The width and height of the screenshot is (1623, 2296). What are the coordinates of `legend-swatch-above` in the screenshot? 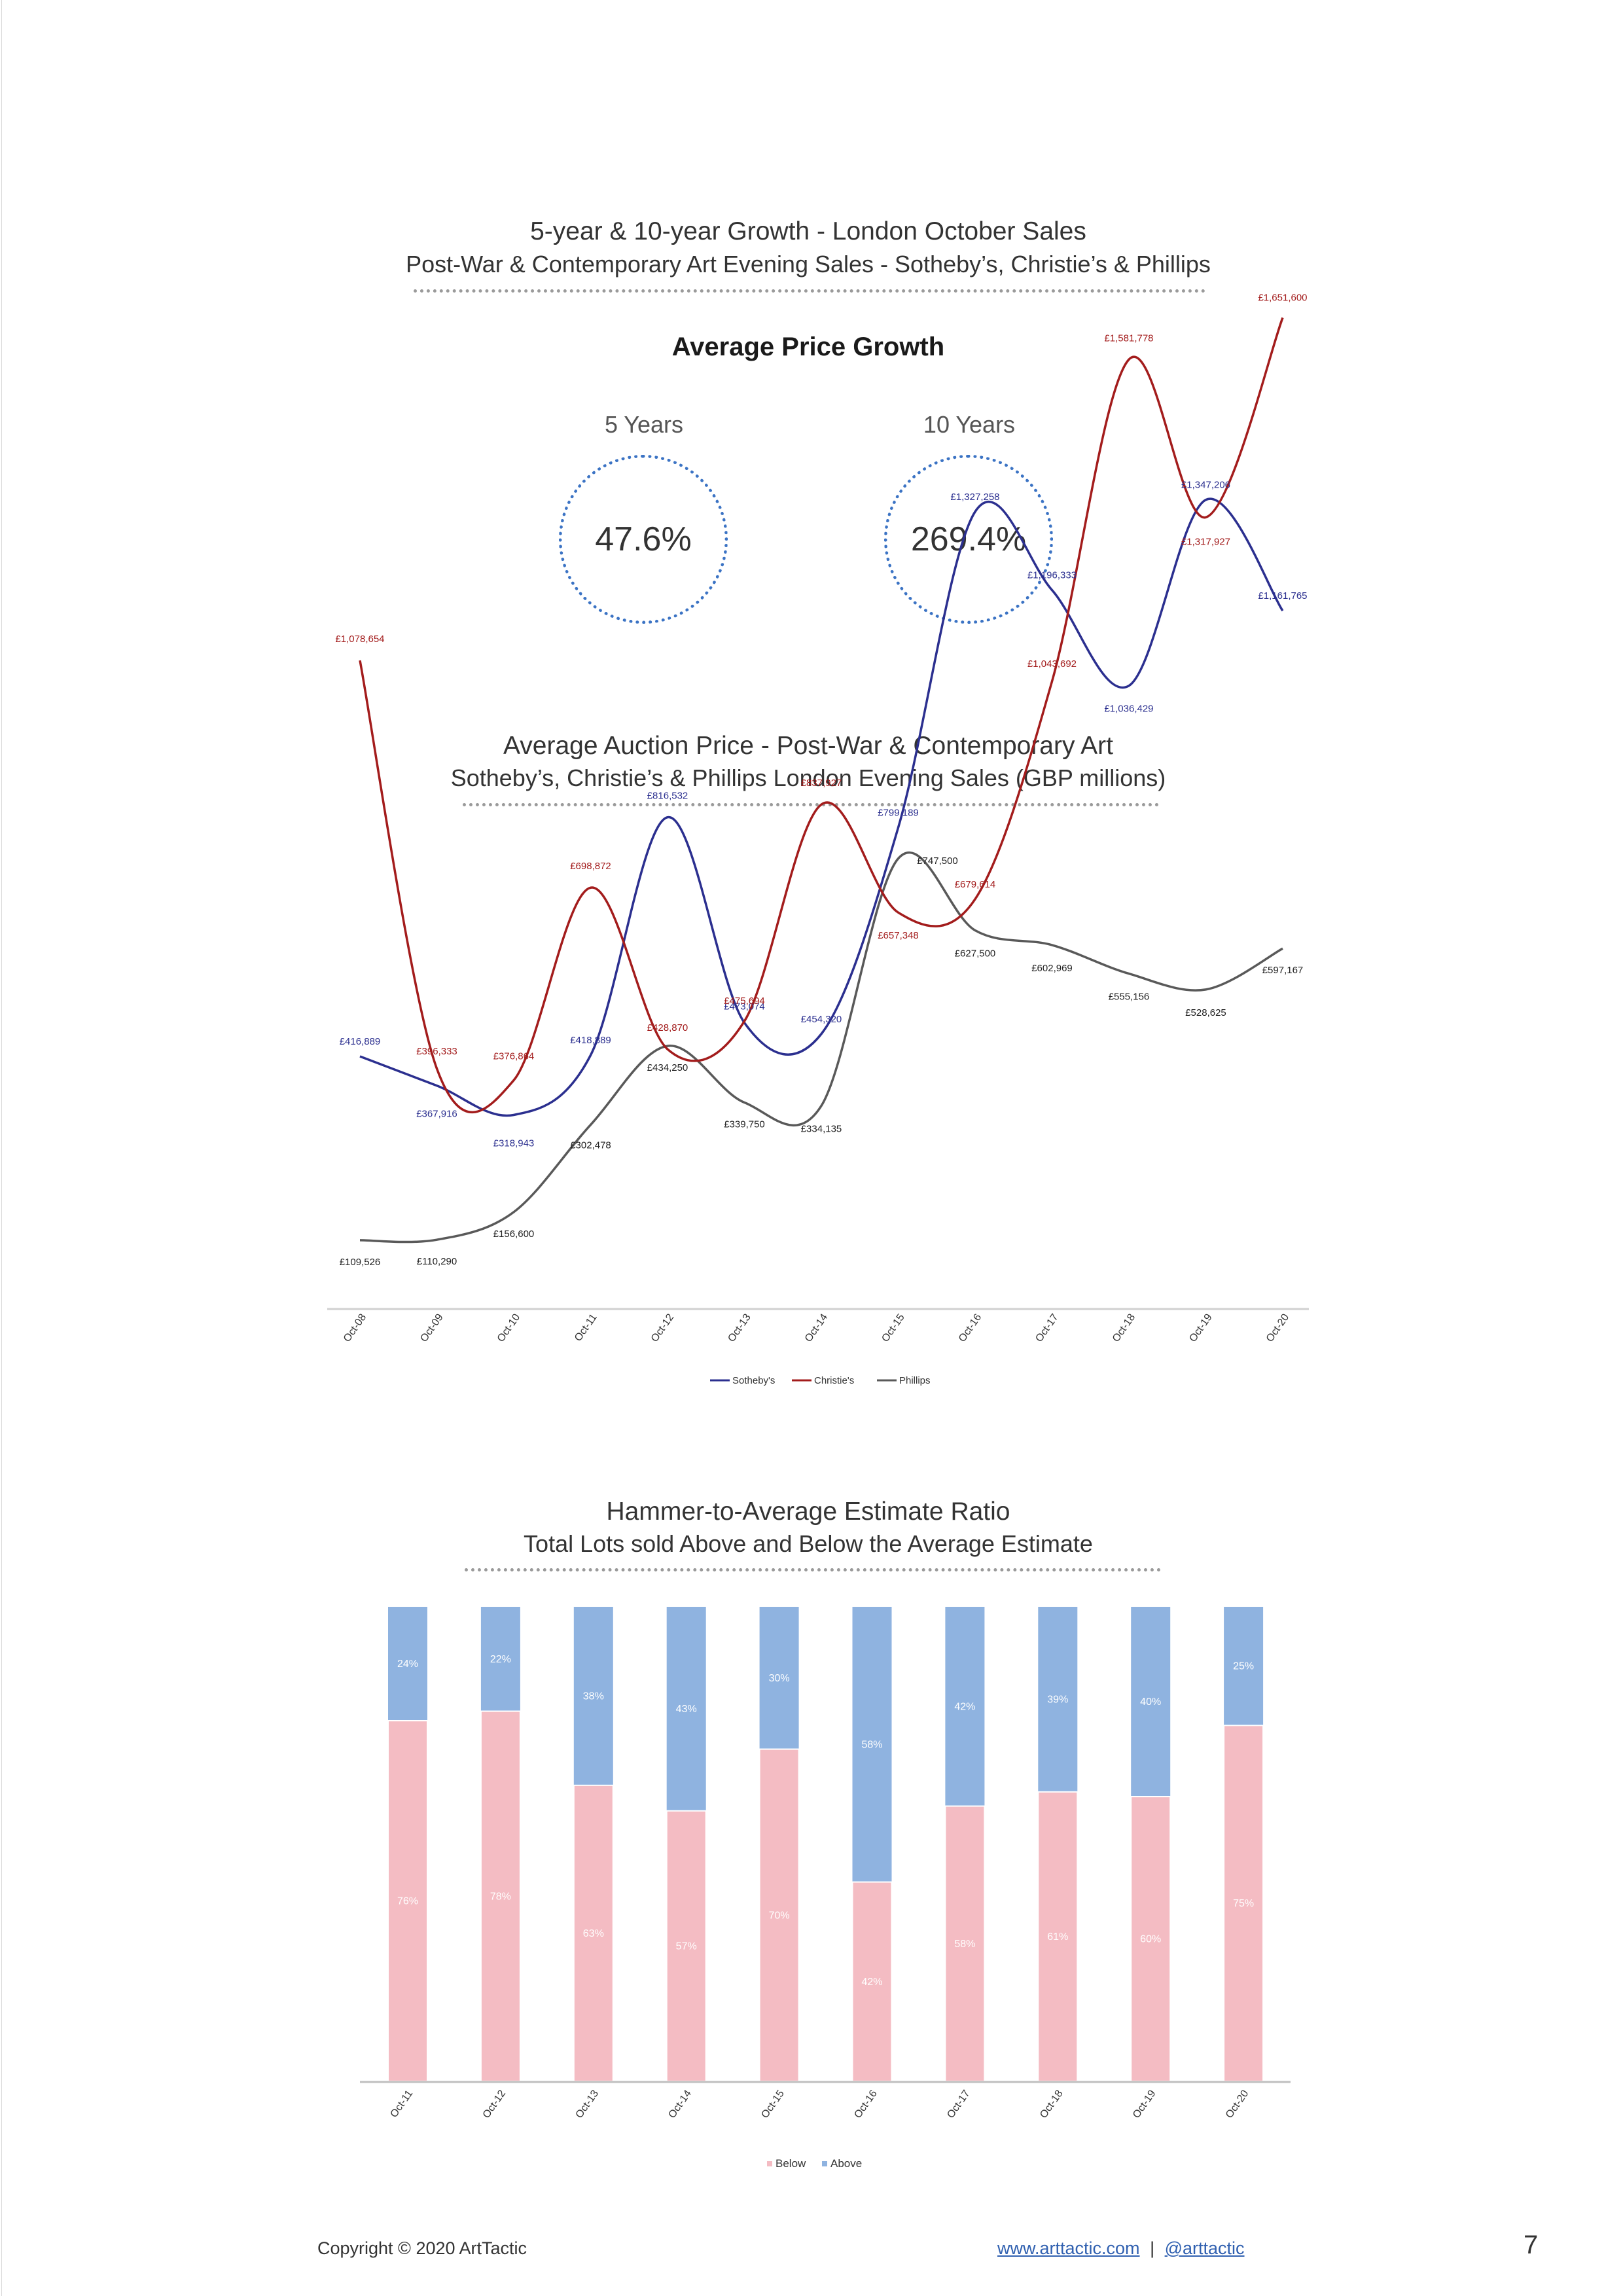 It's located at (825, 2163).